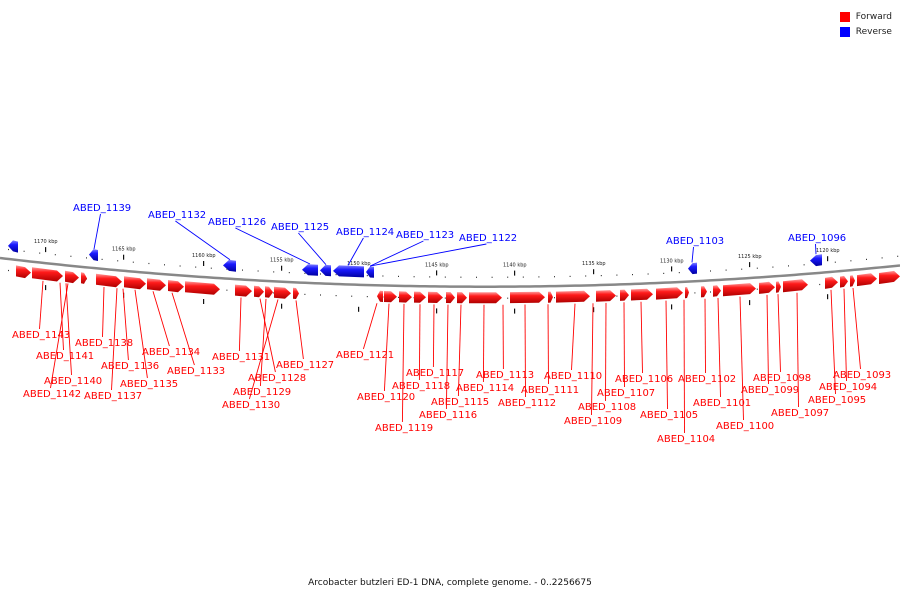 This screenshot has width=900, height=600. I want to click on label-ABED_1136: ABED_1136, so click(130, 366).